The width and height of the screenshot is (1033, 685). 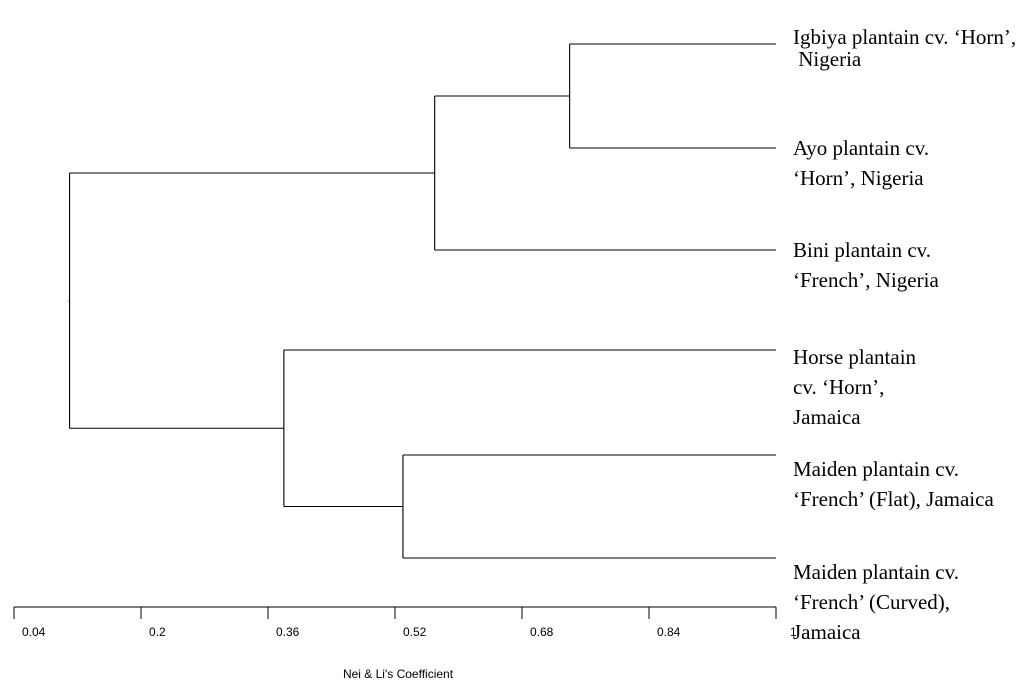 What do you see at coordinates (904, 37) in the screenshot?
I see `leaf-label-line: Igbiya plantain cv. ‘Horn’,` at bounding box center [904, 37].